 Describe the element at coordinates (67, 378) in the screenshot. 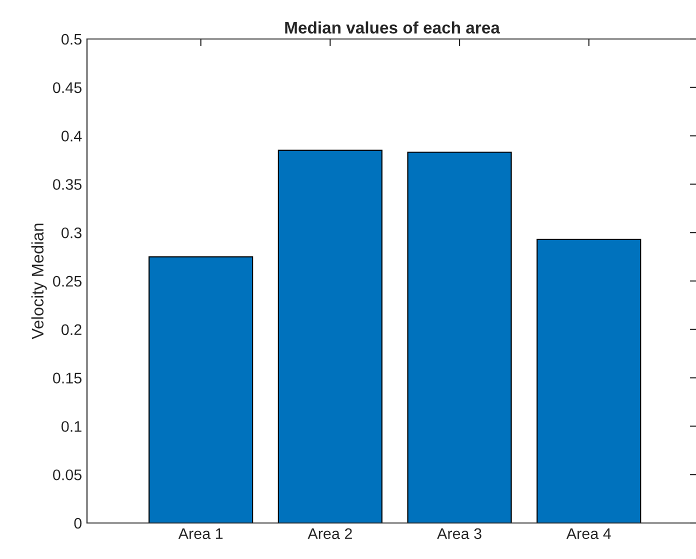

I see `y-tick-label: 0.15` at that location.